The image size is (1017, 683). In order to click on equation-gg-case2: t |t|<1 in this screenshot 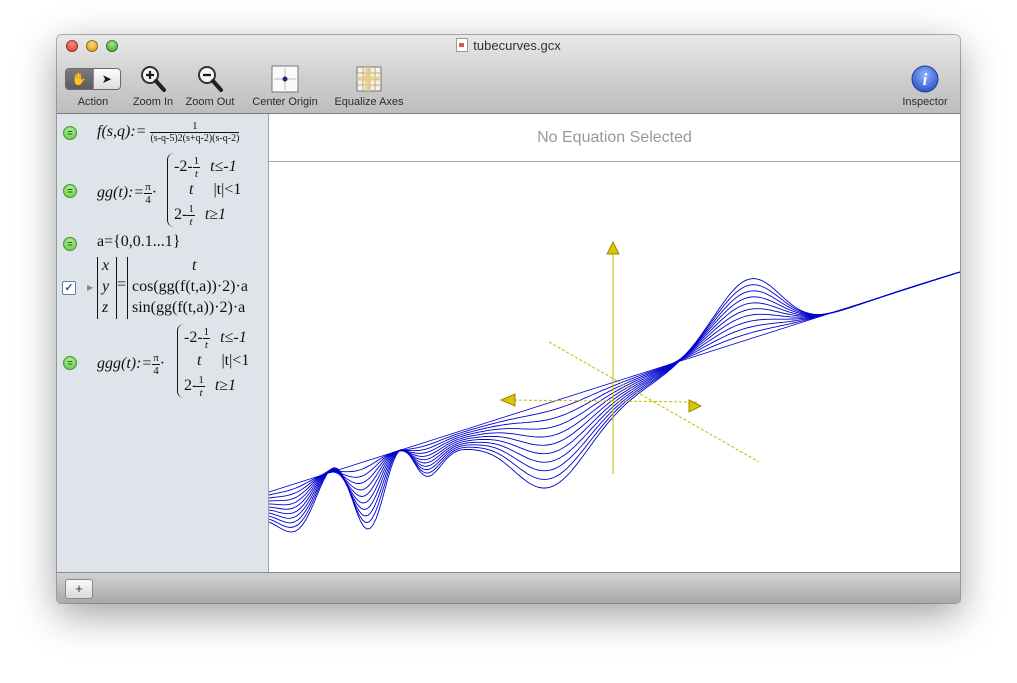, I will do `click(215, 190)`.